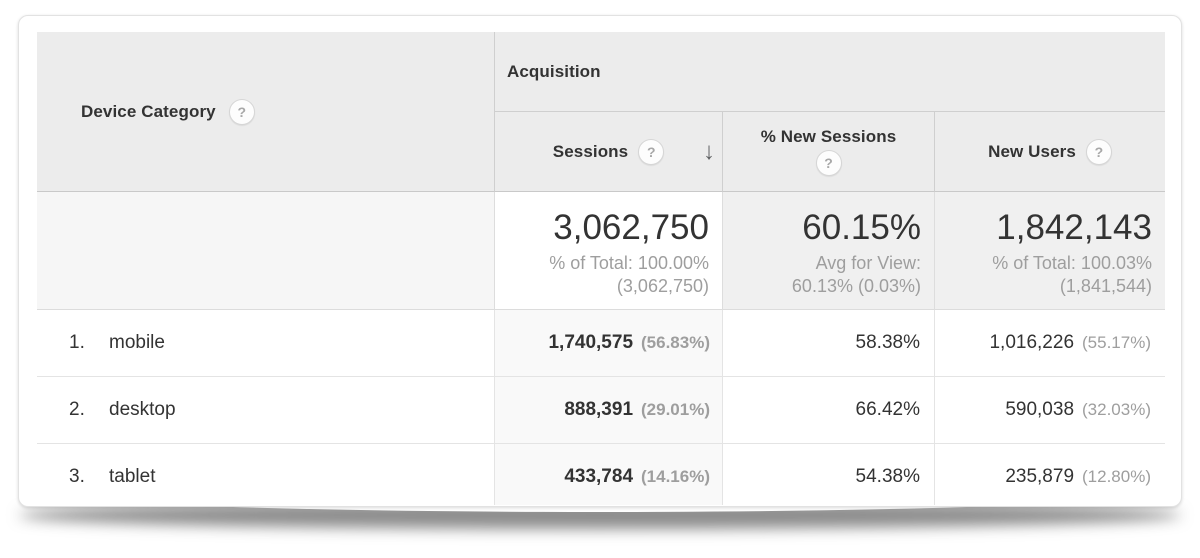 The height and width of the screenshot is (558, 1200). What do you see at coordinates (266, 410) in the screenshot?
I see `table-row-dimension: 2. desktop` at bounding box center [266, 410].